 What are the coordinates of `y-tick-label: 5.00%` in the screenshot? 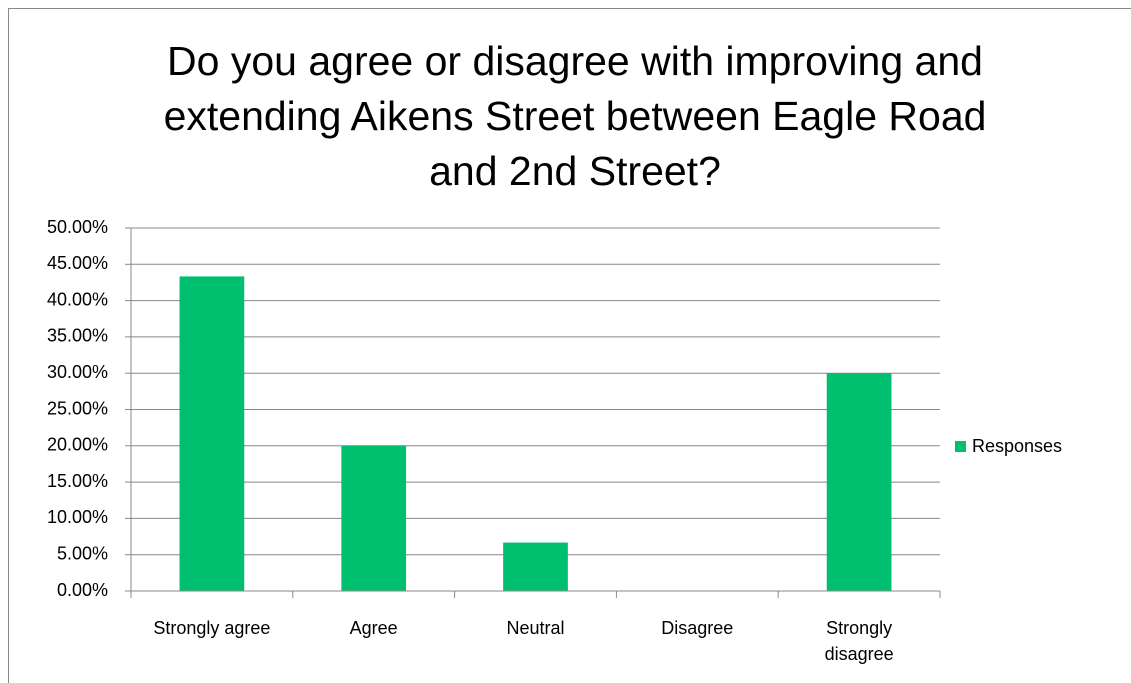 It's located at (82, 553).